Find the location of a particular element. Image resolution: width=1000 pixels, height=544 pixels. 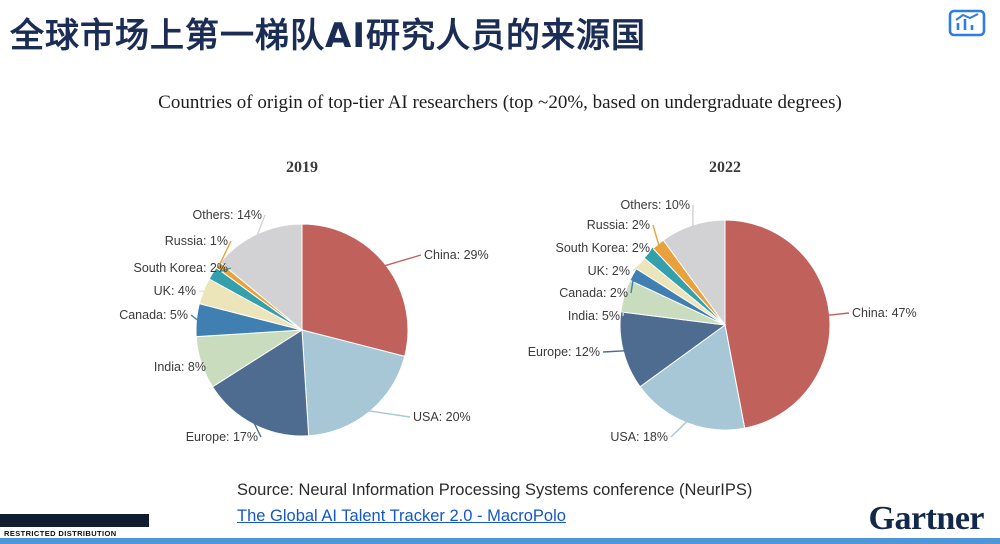

pie-label-canada: Canada: 2% is located at coordinates (593, 293).